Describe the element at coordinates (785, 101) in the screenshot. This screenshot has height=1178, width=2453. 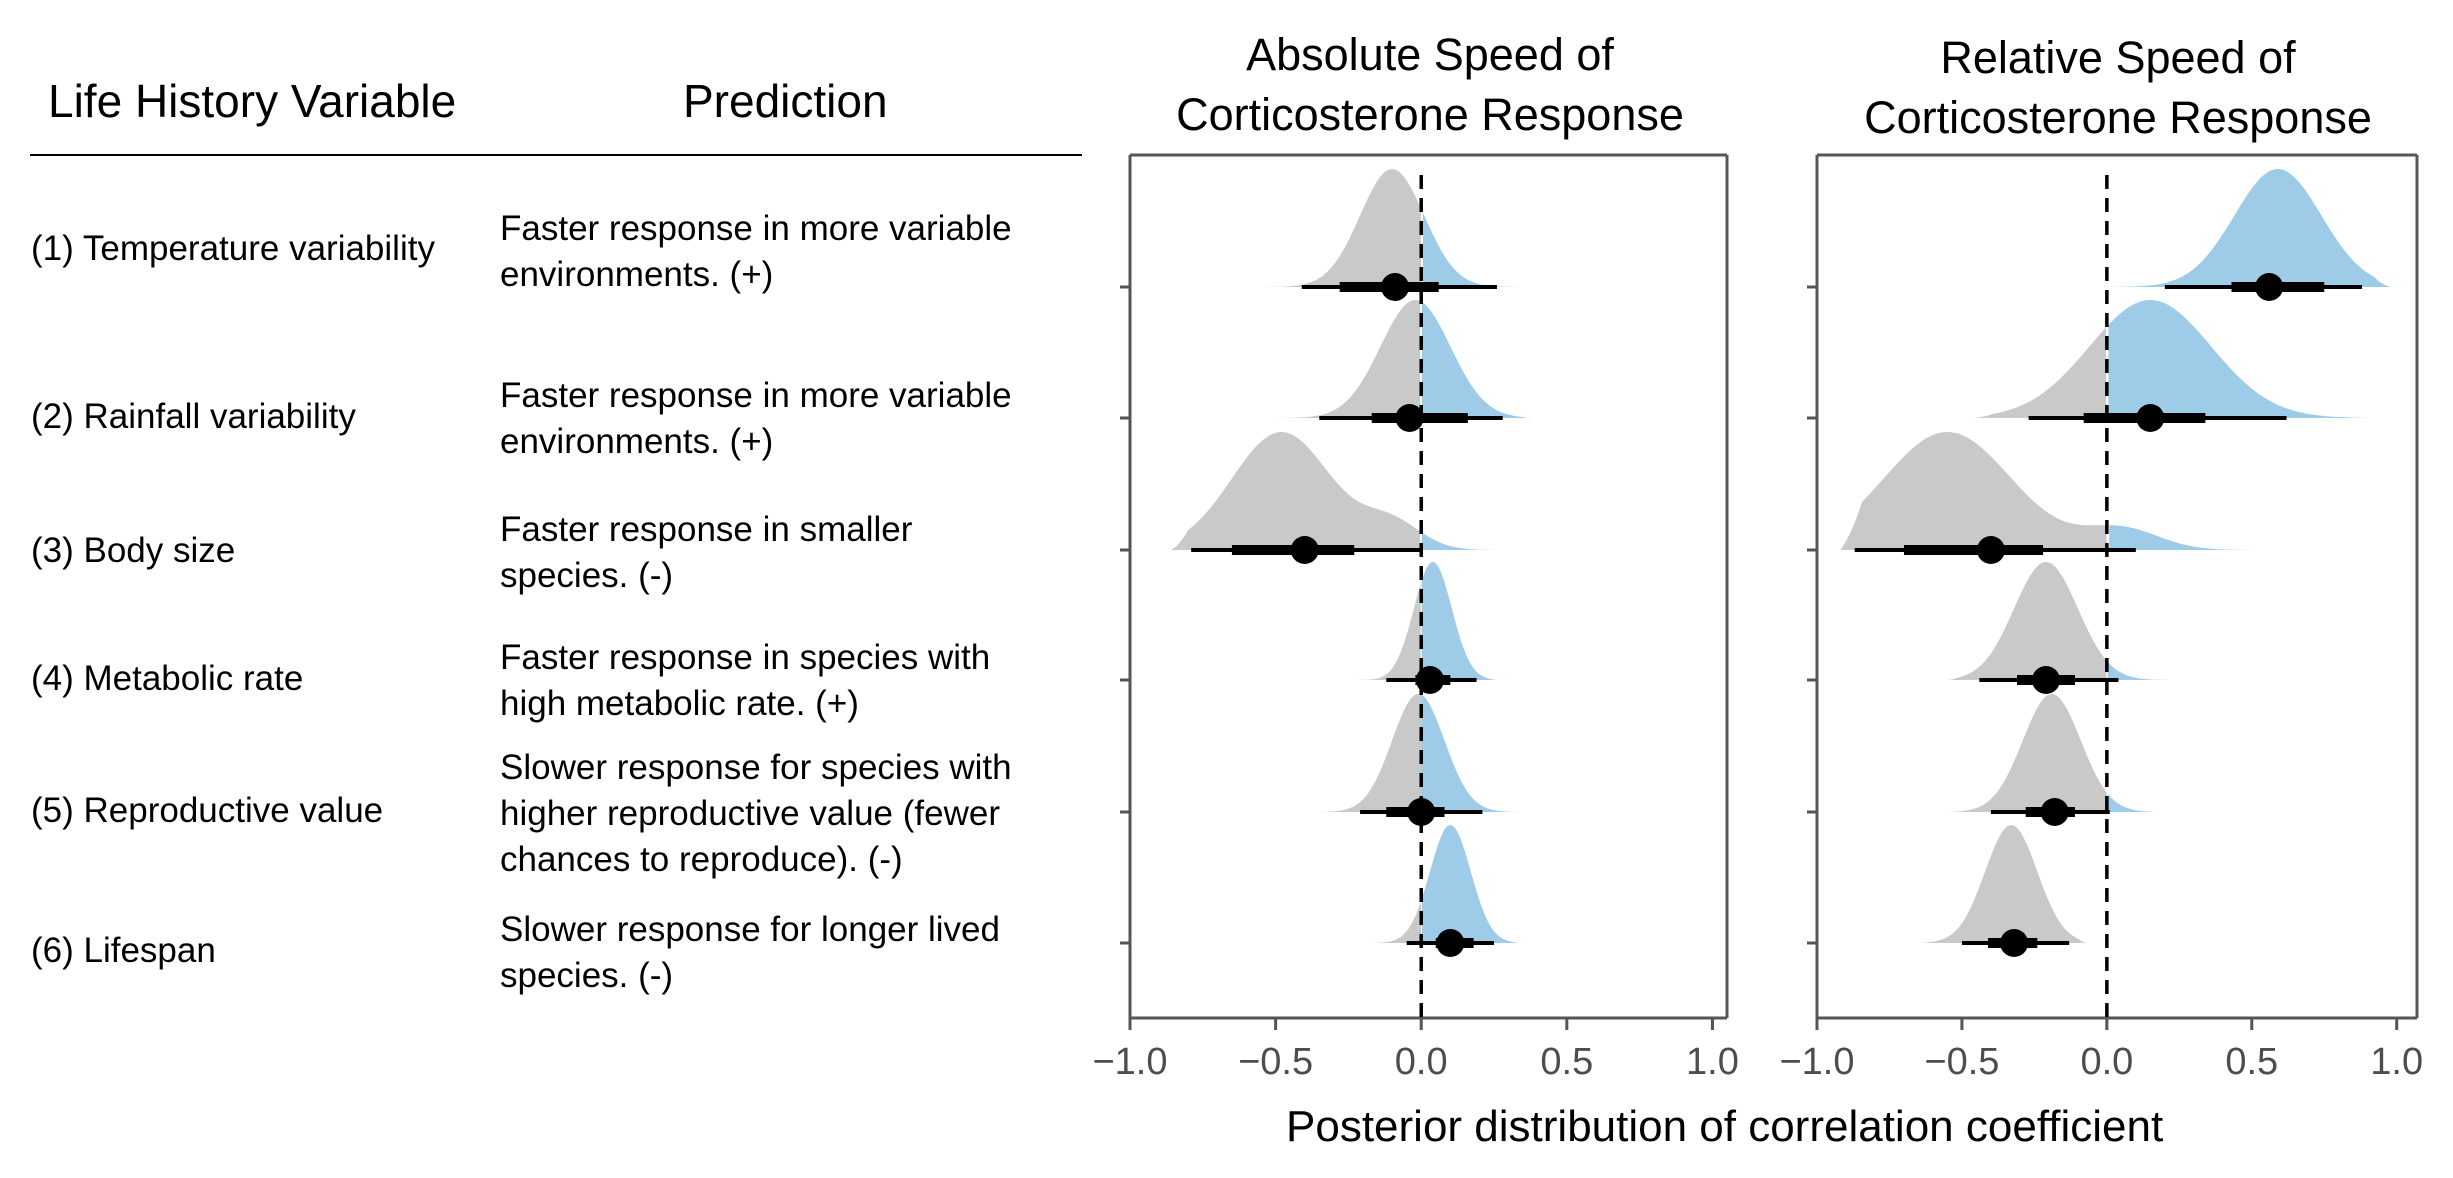
I see `header-prediction: Prediction` at that location.